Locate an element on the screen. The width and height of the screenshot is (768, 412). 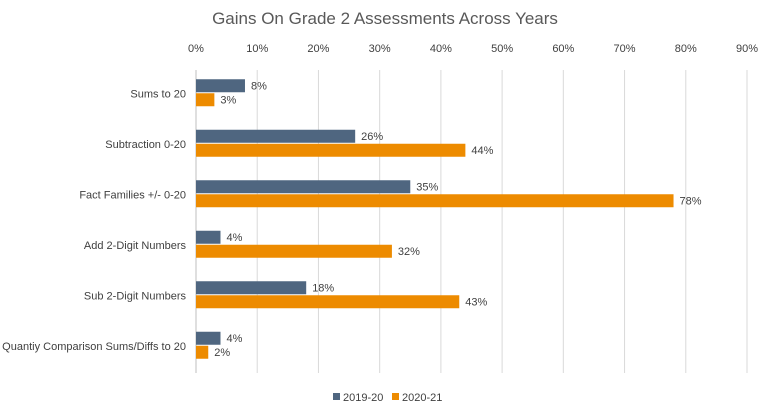
x-tick-label: 10% is located at coordinates (257, 49).